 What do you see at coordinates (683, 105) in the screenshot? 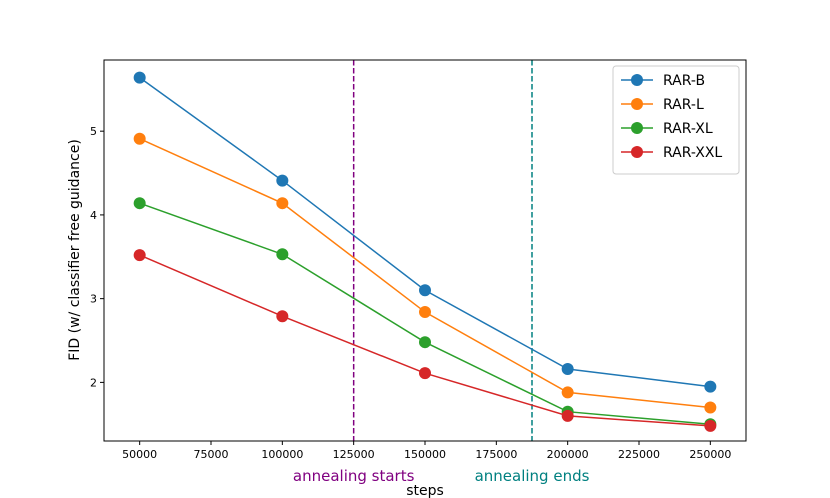
I see `legend-label-1: RAR-L` at bounding box center [683, 105].